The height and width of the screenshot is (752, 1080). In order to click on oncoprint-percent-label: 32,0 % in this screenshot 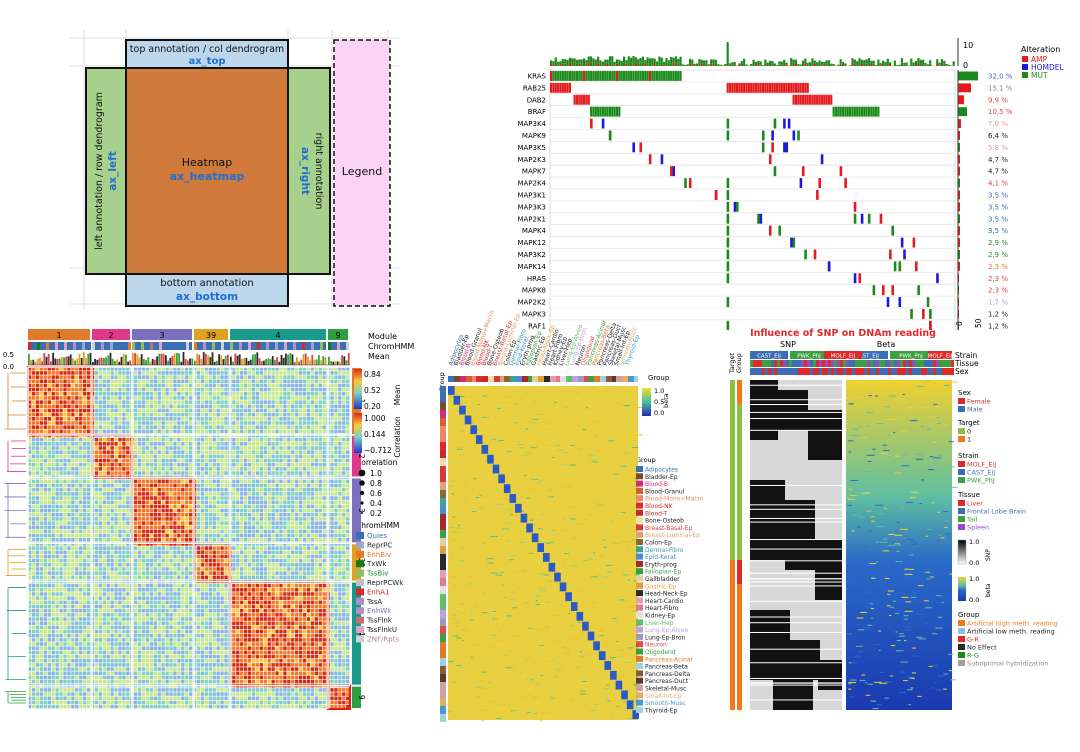, I will do `click(1000, 77)`.